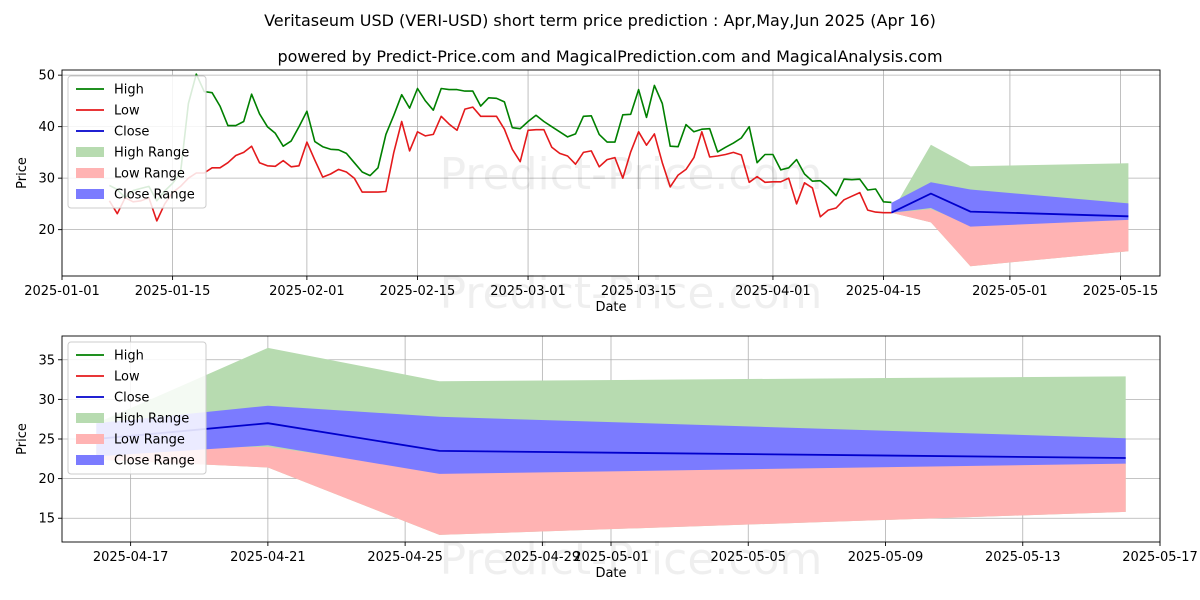  Describe the element at coordinates (748, 557) in the screenshot. I see `chart2-x-tick-label: 2025-05-05` at that location.